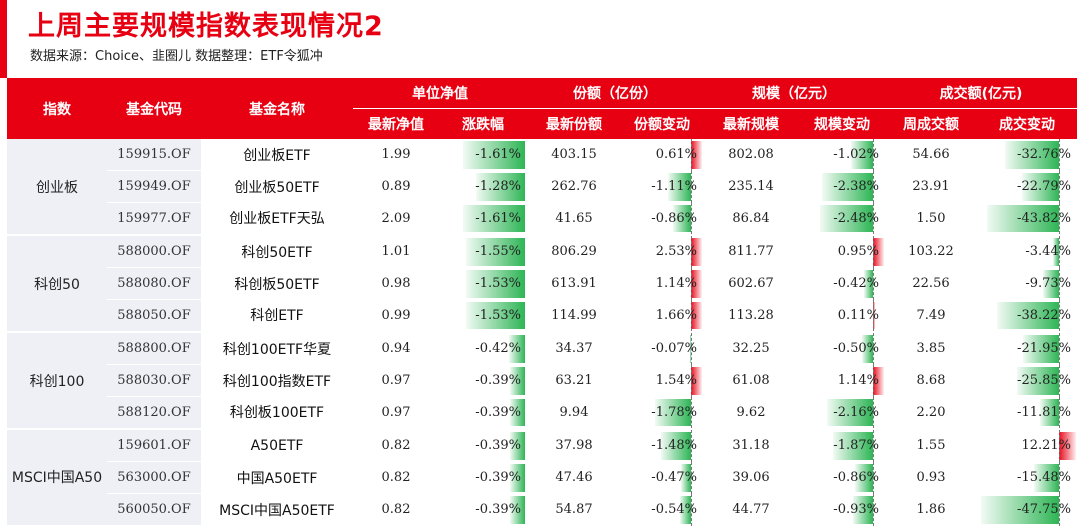 Image resolution: width=1080 pixels, height=527 pixels. Describe the element at coordinates (931, 219) in the screenshot. I see `turnover-value: 1.50` at that location.